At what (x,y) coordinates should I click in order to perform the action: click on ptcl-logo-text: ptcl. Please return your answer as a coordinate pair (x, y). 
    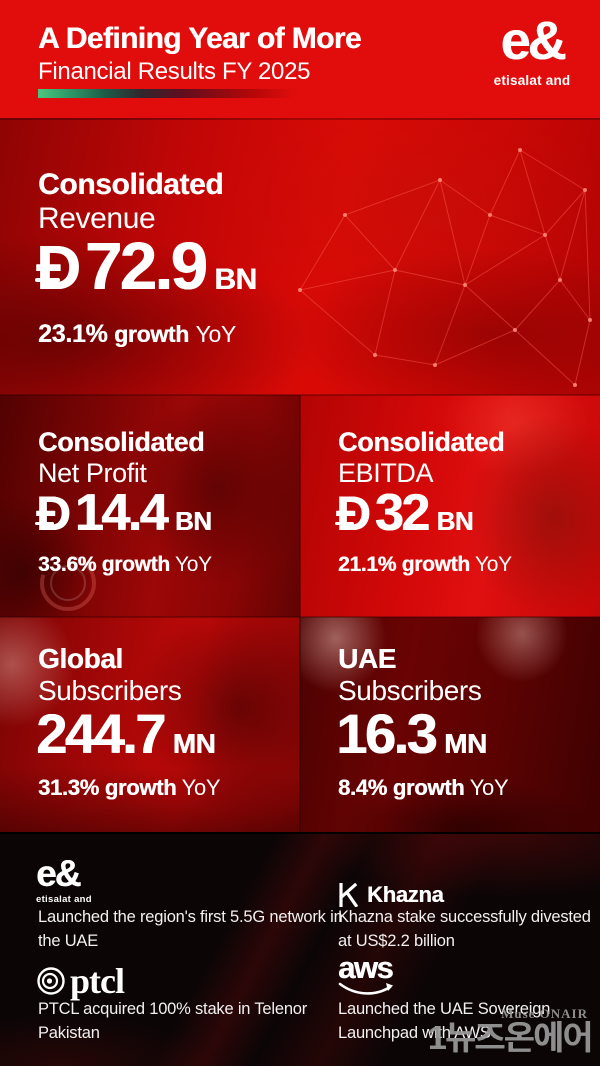
    Looking at the image, I should click on (97, 981).